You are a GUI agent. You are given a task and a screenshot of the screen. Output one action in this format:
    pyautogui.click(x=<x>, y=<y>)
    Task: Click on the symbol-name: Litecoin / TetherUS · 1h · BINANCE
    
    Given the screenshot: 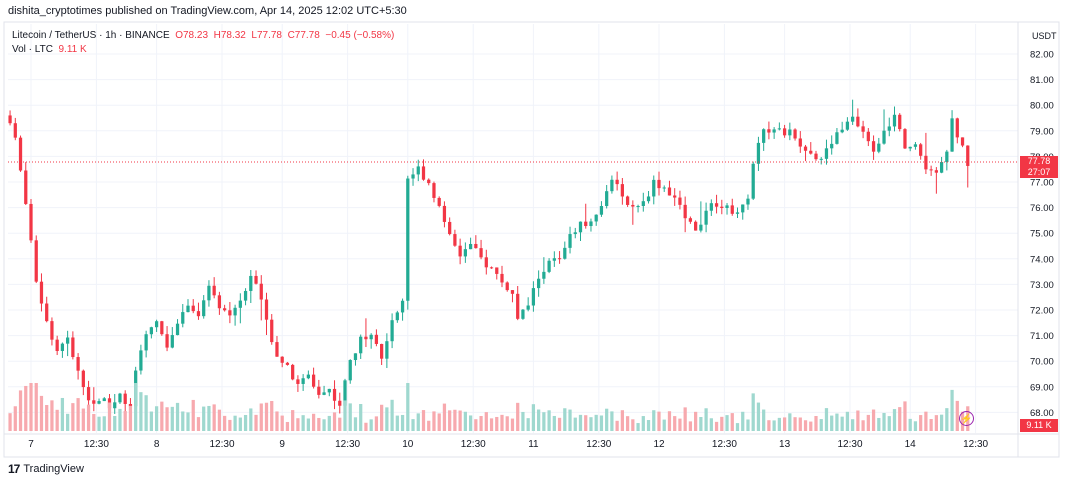 What is the action you would take?
    pyautogui.click(x=91, y=35)
    